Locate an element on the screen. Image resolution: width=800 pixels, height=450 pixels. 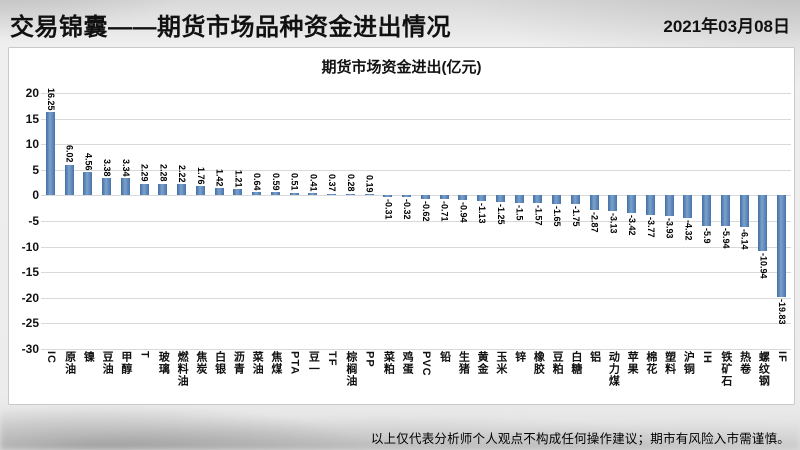
category-label: 沥青 is located at coordinates (238, 363).